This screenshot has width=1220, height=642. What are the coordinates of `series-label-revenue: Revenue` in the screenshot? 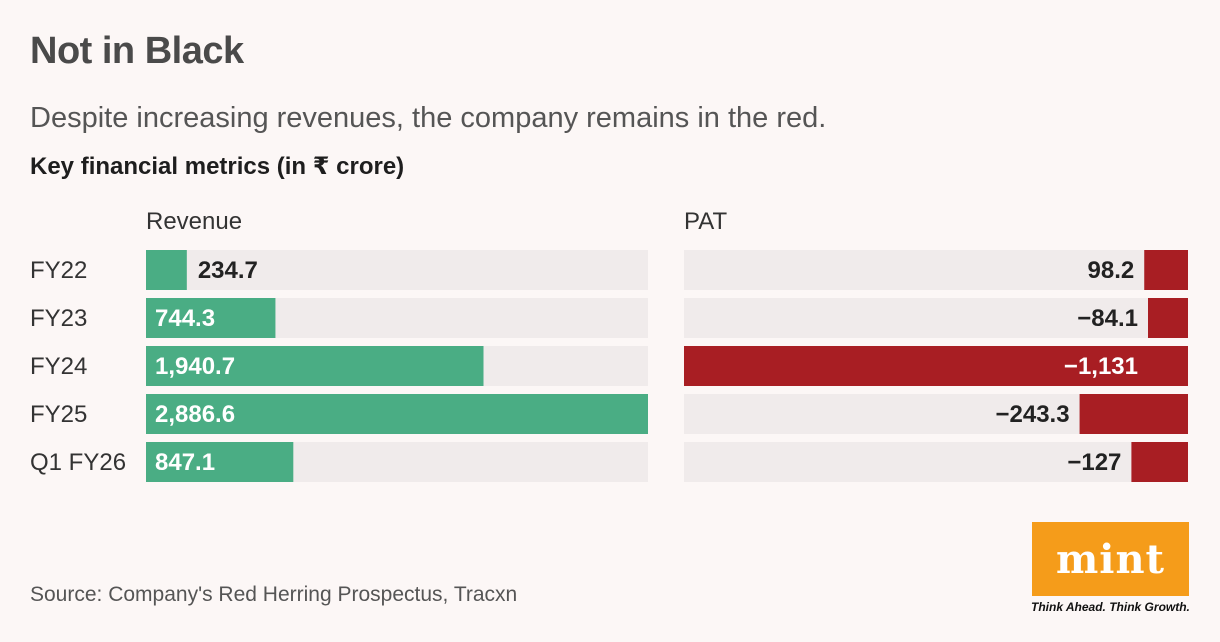 It's located at (194, 221).